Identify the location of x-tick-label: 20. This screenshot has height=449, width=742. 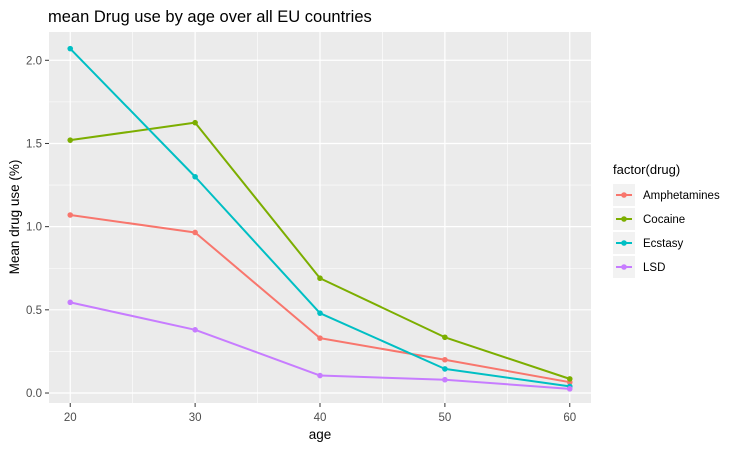
(70, 418).